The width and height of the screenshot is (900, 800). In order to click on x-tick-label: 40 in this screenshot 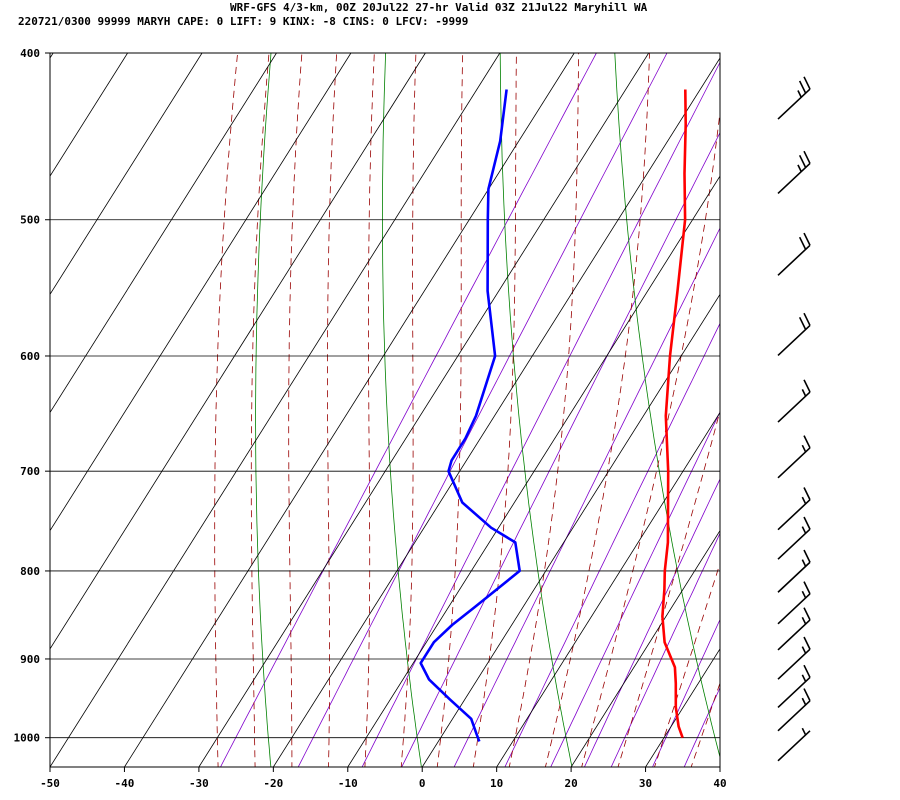, I will do `click(719, 783)`.